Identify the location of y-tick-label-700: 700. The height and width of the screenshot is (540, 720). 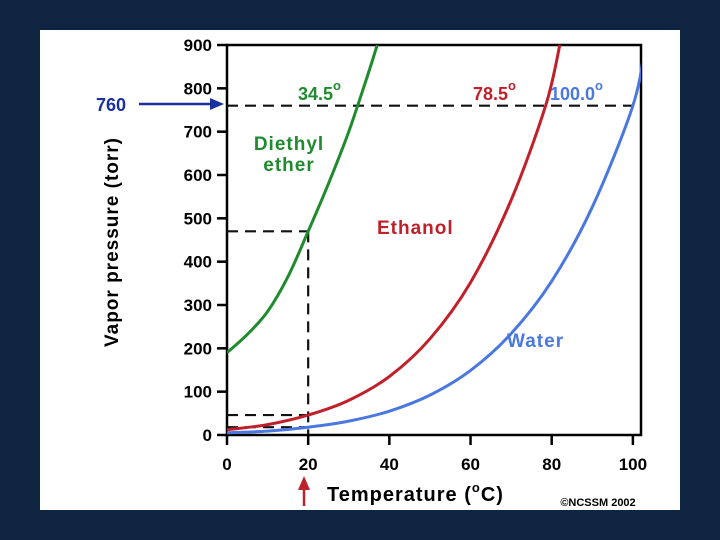
(198, 132).